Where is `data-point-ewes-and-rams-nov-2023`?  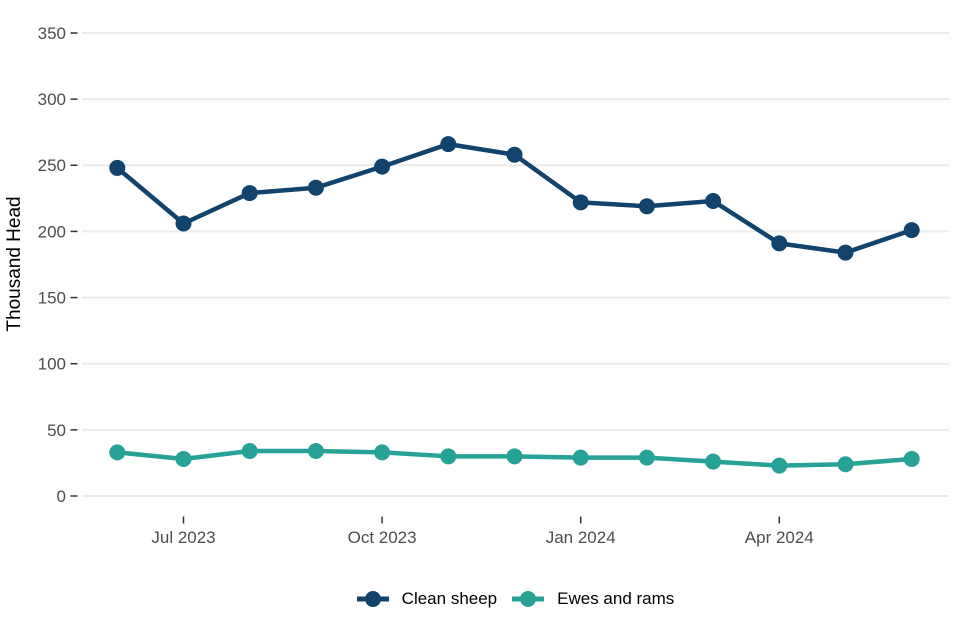 data-point-ewes-and-rams-nov-2023 is located at coordinates (448, 456).